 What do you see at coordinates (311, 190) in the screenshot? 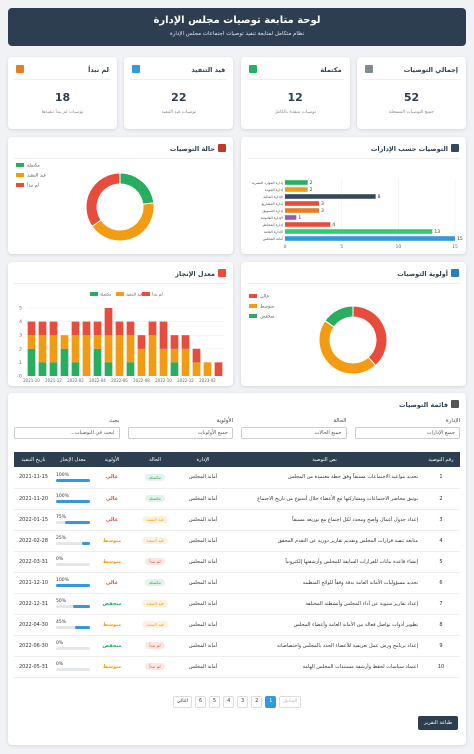
I see `value-label: 2` at bounding box center [311, 190].